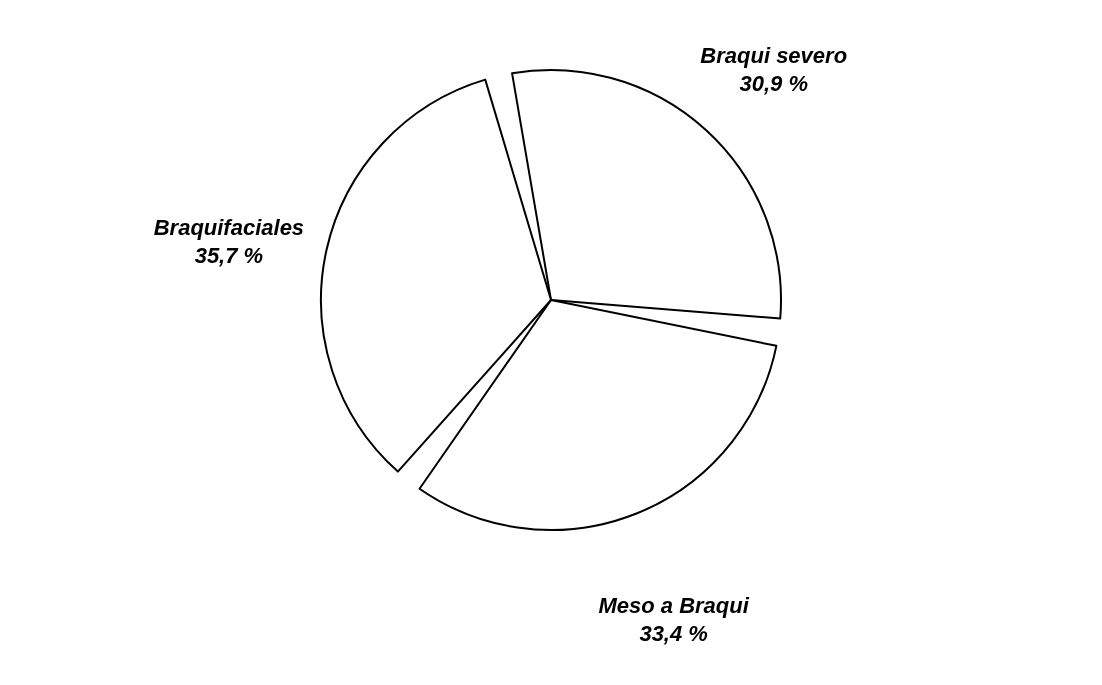  What do you see at coordinates (674, 606) in the screenshot?
I see `slice-label: Meso a Braqui` at bounding box center [674, 606].